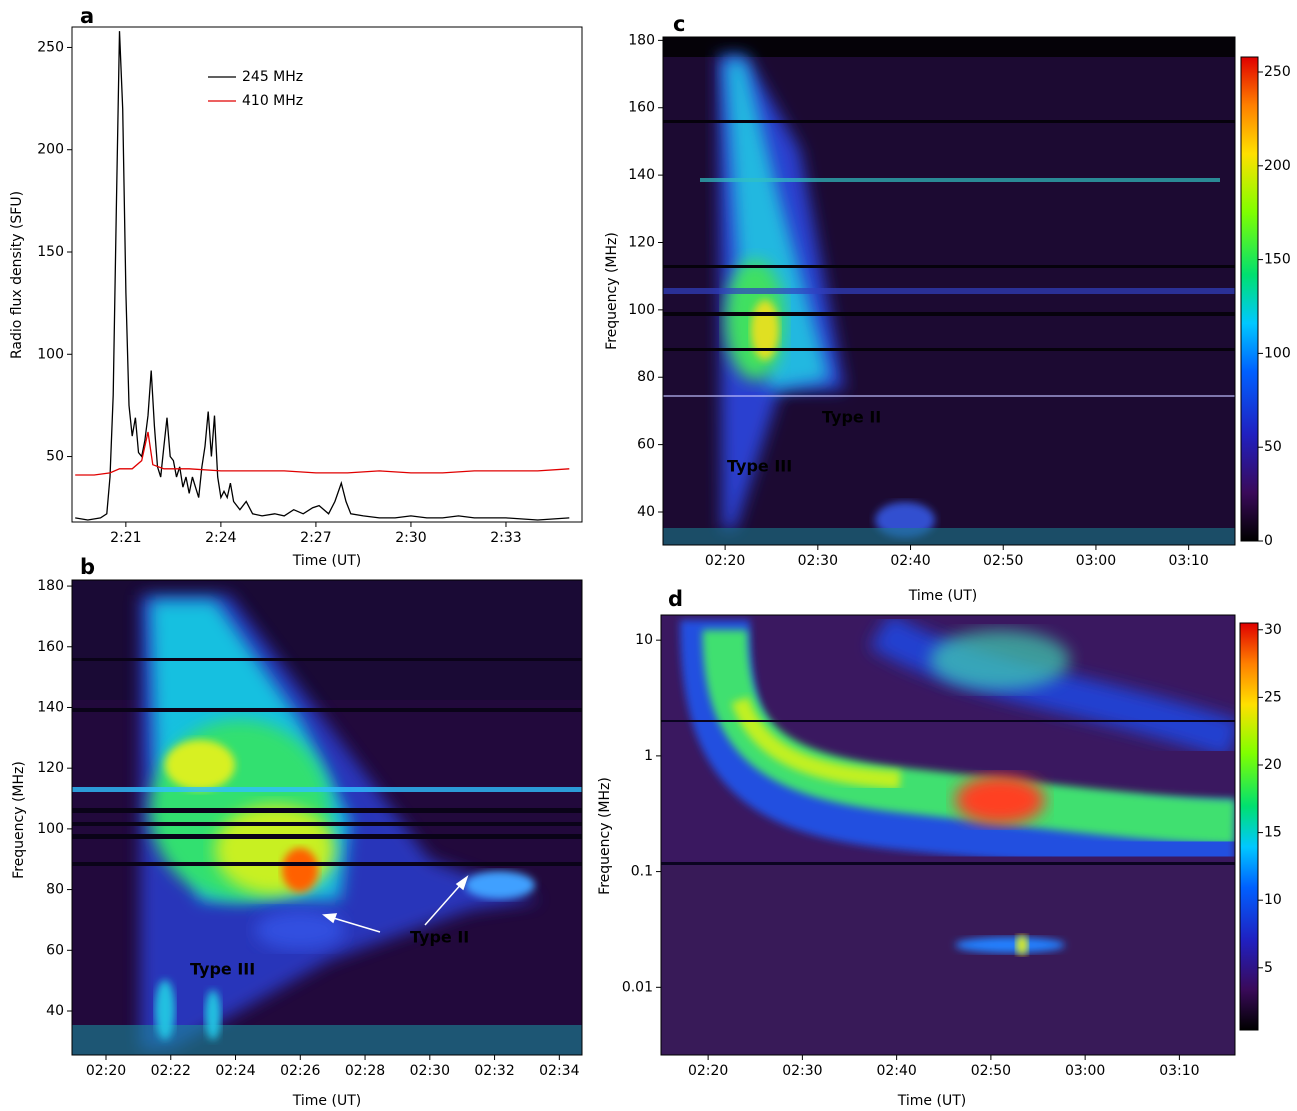 The width and height of the screenshot is (1297, 1111). I want to click on colorbar-tick-label: 30, so click(1273, 630).